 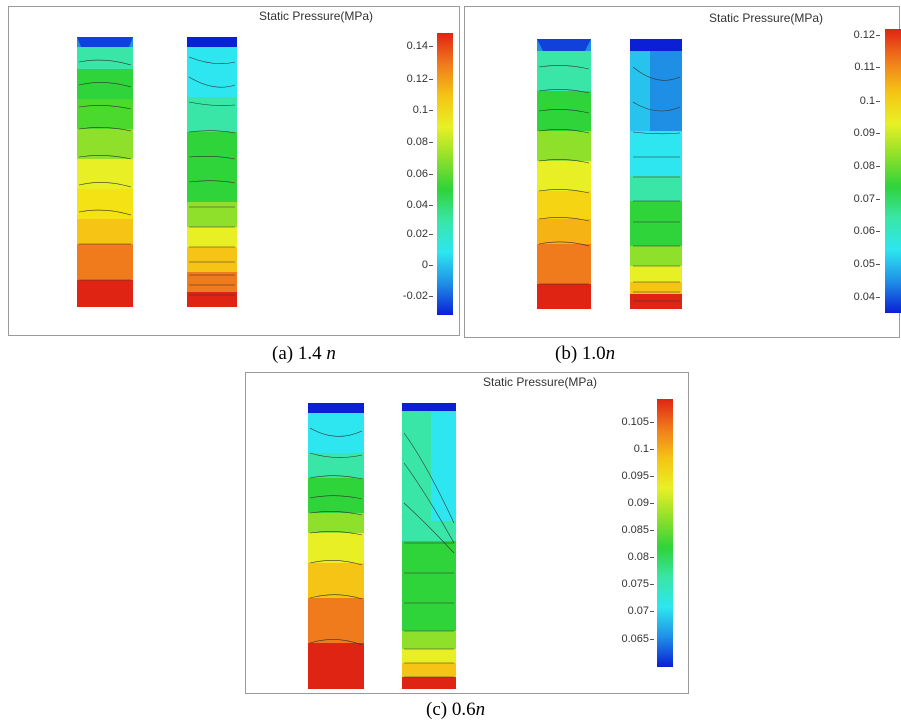 What do you see at coordinates (157, 172) in the screenshot?
I see `panel-a-contour-plot` at bounding box center [157, 172].